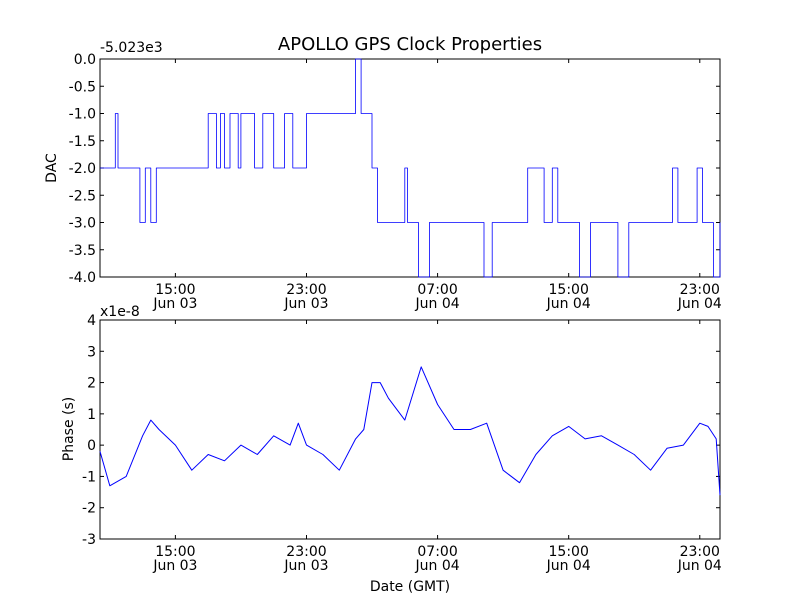  What do you see at coordinates (82, 251) in the screenshot?
I see `y-tick-label: -3.5` at bounding box center [82, 251].